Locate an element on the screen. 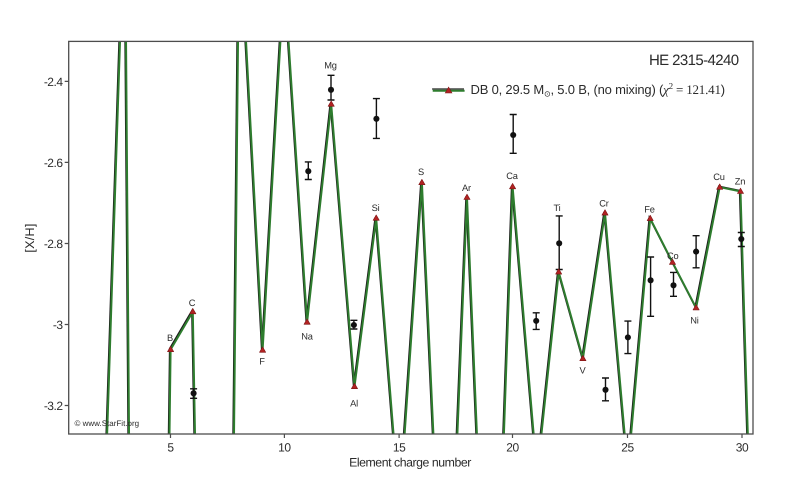  svg-text: -3.2 is located at coordinates (54, 406).